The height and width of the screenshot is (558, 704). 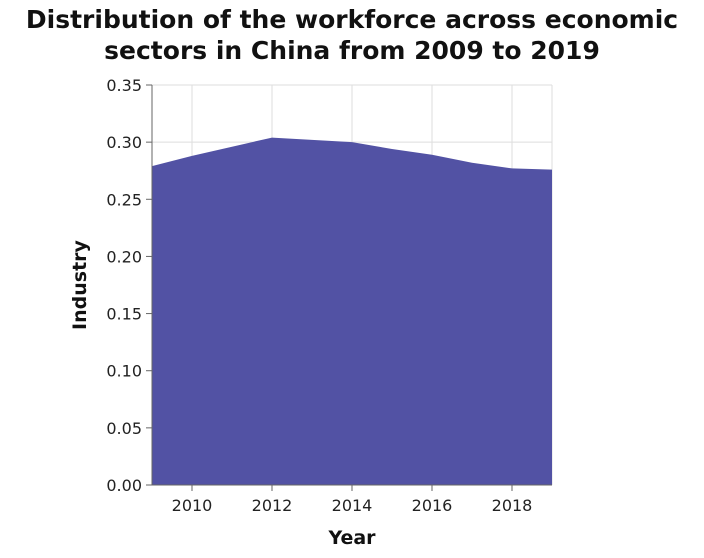 I want to click on y-tick-label: 0.10, so click(x=124, y=371).